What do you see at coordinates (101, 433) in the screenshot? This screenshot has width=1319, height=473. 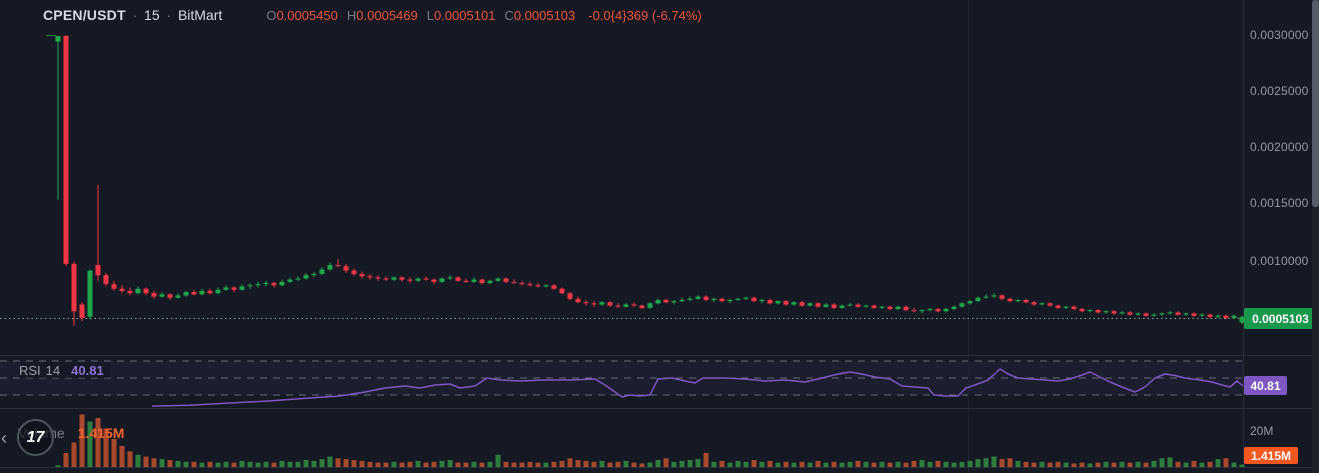 I see `volume-current-value: 1.415M` at bounding box center [101, 433].